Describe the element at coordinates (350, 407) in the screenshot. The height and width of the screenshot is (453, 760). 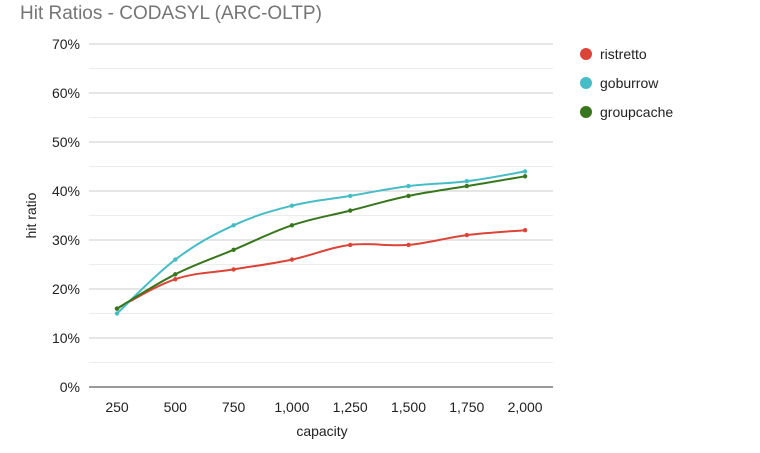
I see `x-tick-label: 1,250` at that location.